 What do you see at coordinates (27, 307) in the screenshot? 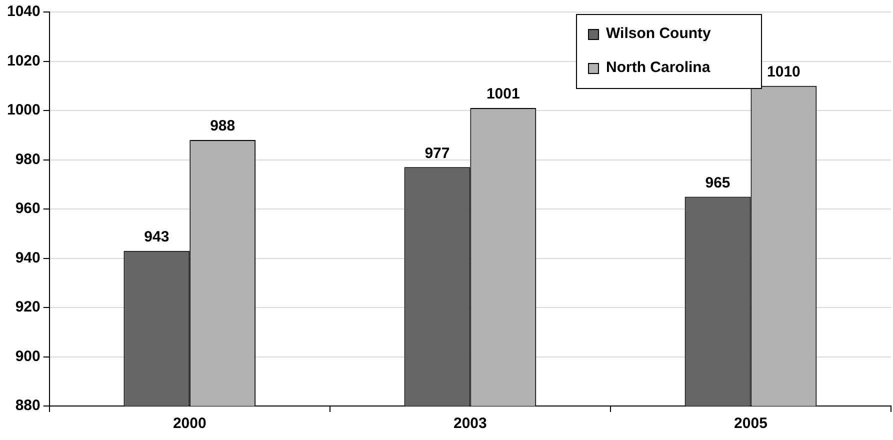
I see `y-tick-label: 920` at bounding box center [27, 307].